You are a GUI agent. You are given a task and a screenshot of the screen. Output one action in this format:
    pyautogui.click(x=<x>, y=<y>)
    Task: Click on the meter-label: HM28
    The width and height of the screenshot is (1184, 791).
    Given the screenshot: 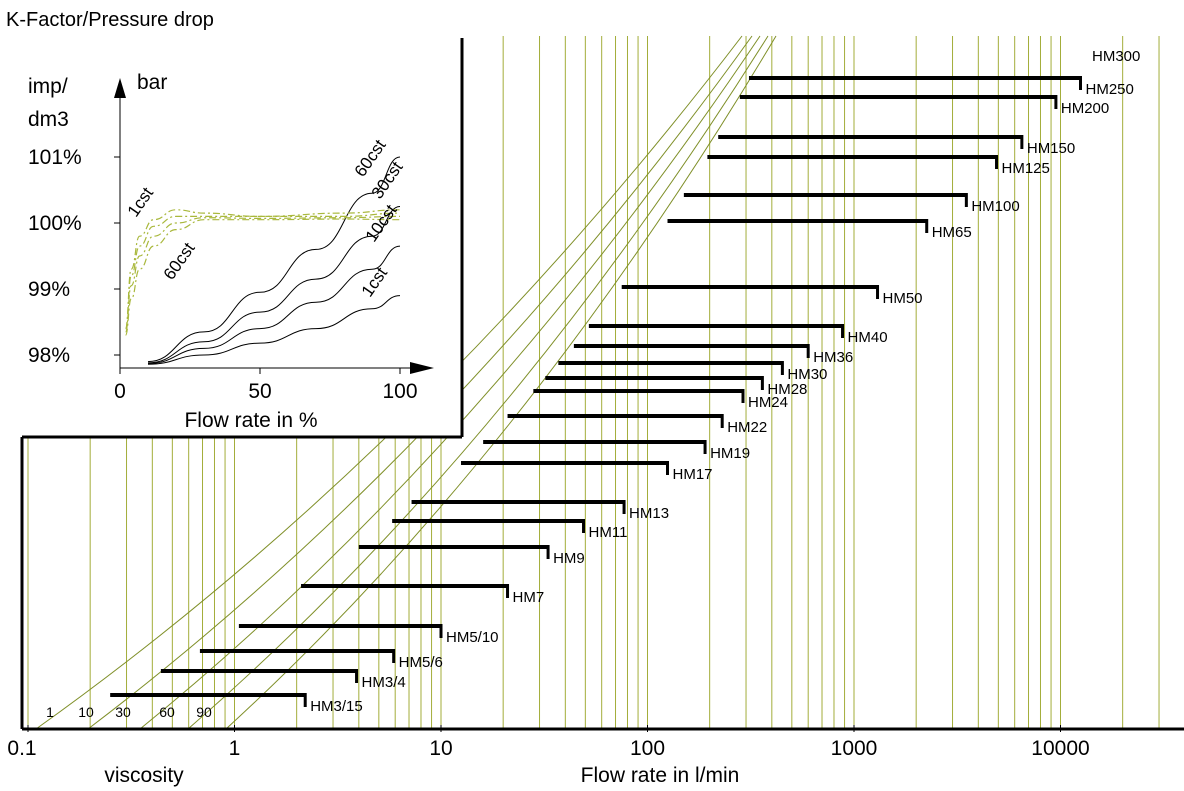 What is the action you would take?
    pyautogui.click(x=787, y=389)
    